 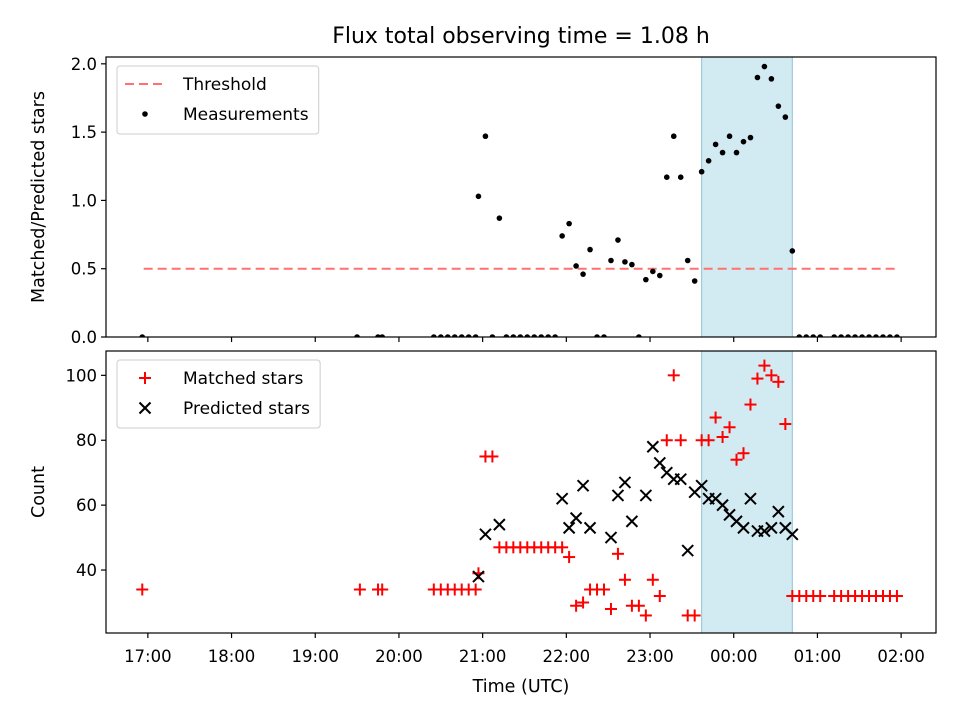 I want to click on x-tick-label: 22:00, so click(x=567, y=656).